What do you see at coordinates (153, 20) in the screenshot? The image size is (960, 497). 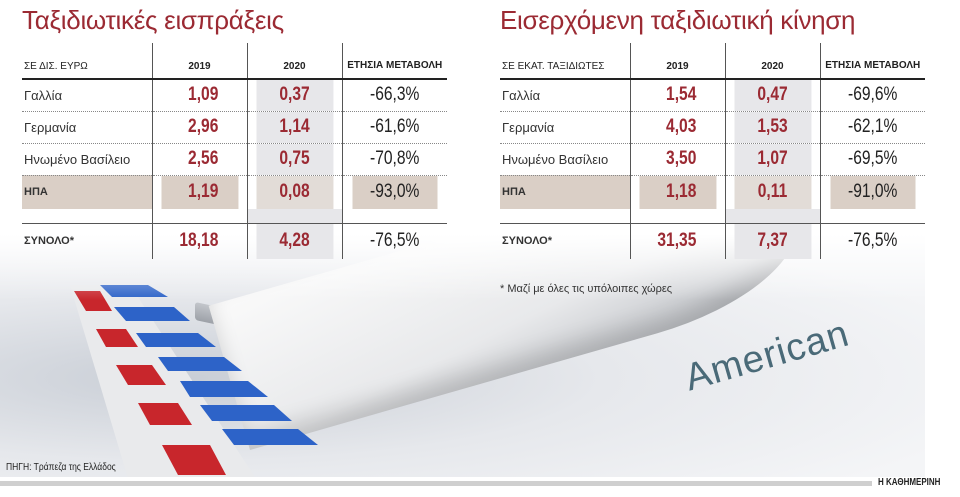 I see `travel-receipts-title: Ταξιδιωτικές εισπράξεις` at bounding box center [153, 20].